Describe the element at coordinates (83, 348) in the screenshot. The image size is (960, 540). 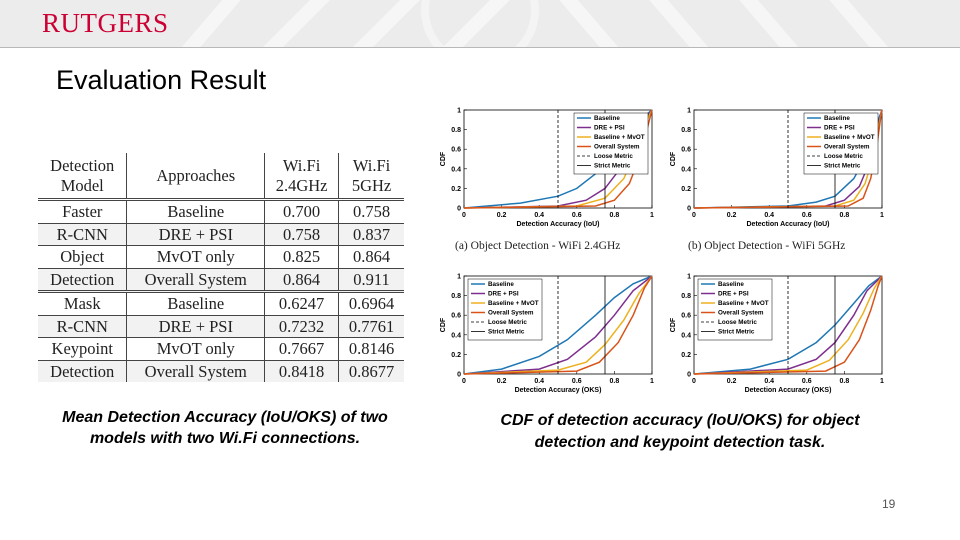
I see `cell-model: Keypoint` at that location.